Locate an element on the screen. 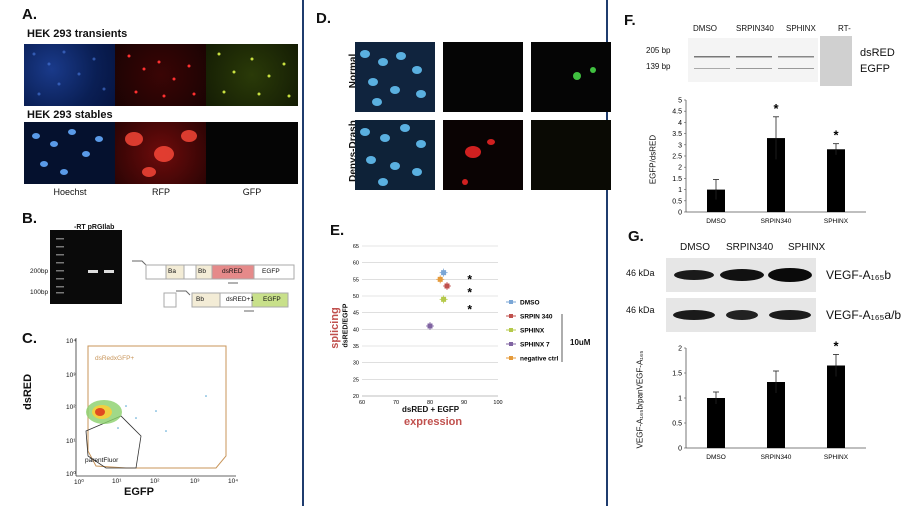 The width and height of the screenshot is (907, 506). caption-rfp: RFP is located at coordinates (161, 192).